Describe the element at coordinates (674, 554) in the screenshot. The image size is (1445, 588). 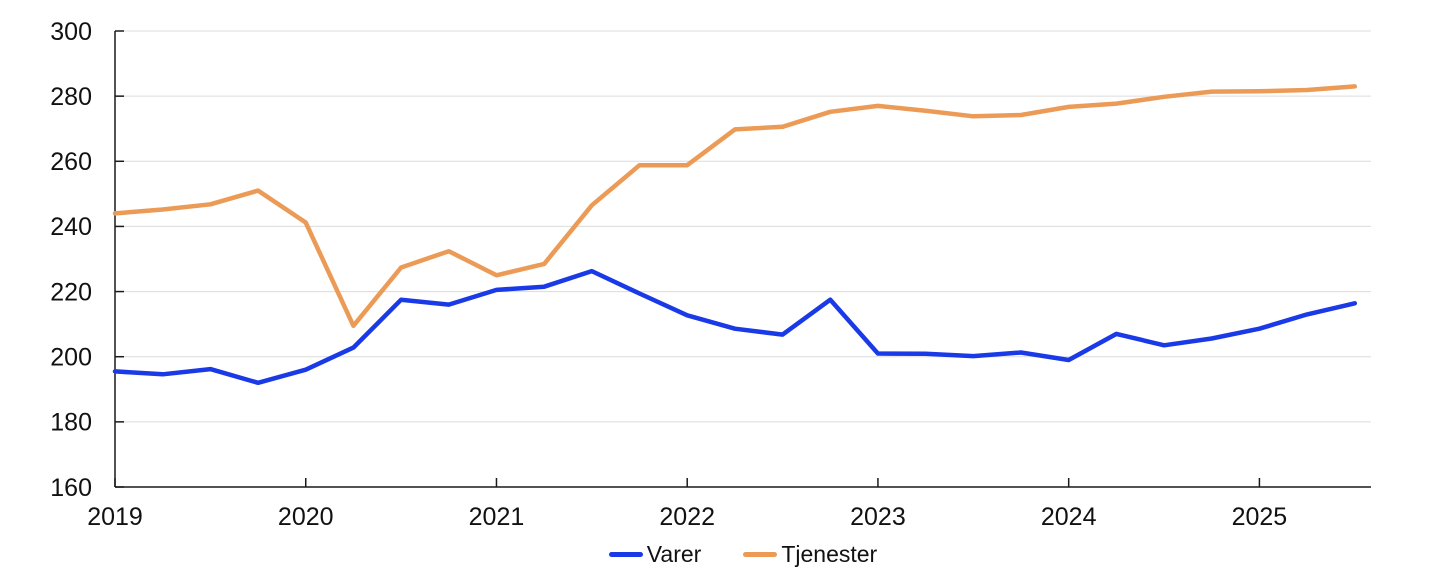
I see `legend-label-varer: Varer` at that location.